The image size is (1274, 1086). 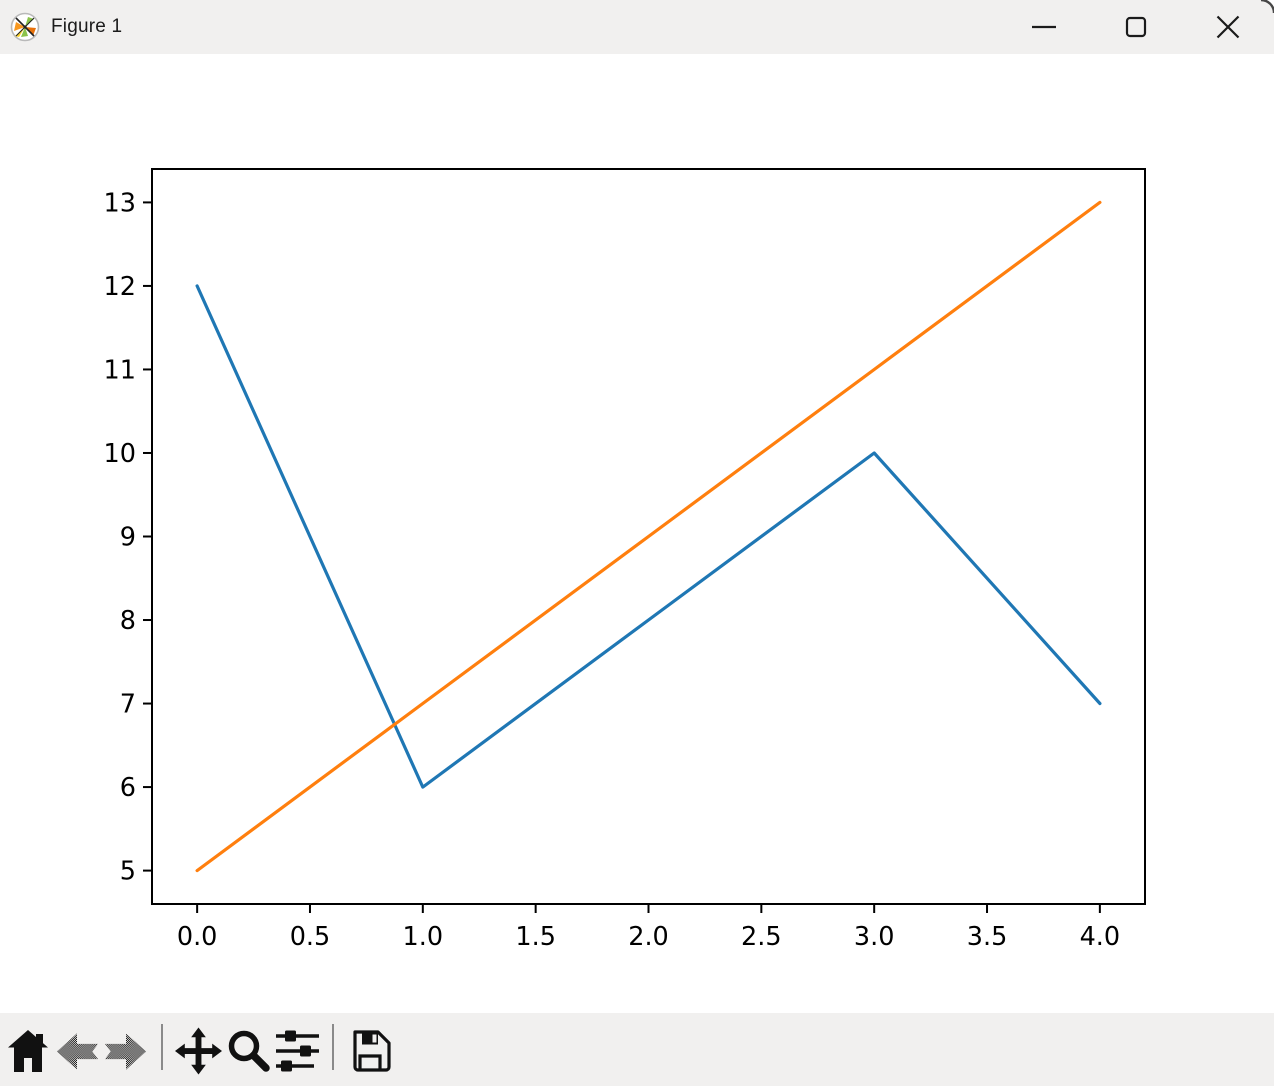 I want to click on home-icon, so click(x=27, y=1051).